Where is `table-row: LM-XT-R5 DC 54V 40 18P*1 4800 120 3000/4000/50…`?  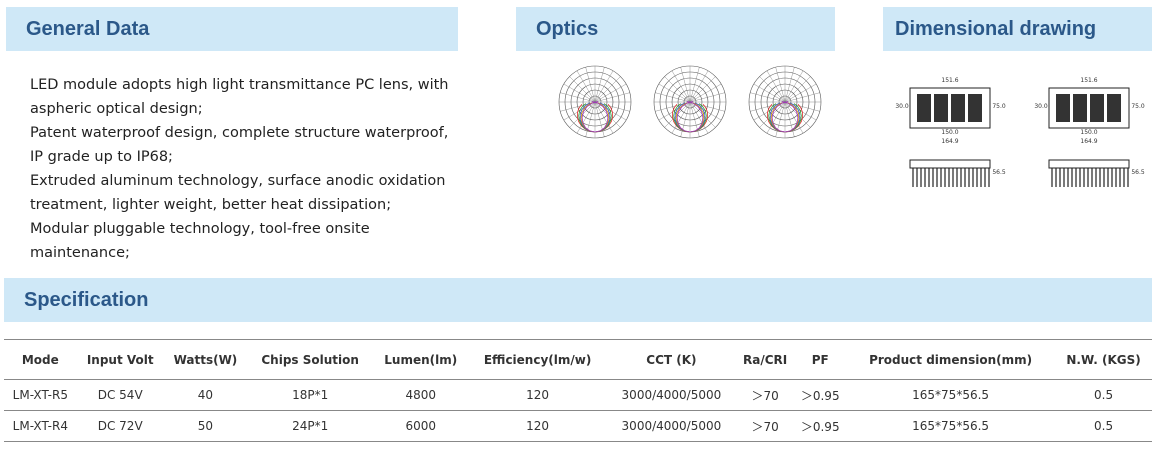
table-row: LM-XT-R5 DC 54V 40 18P*1 4800 120 3000/4000/50… is located at coordinates (578, 395).